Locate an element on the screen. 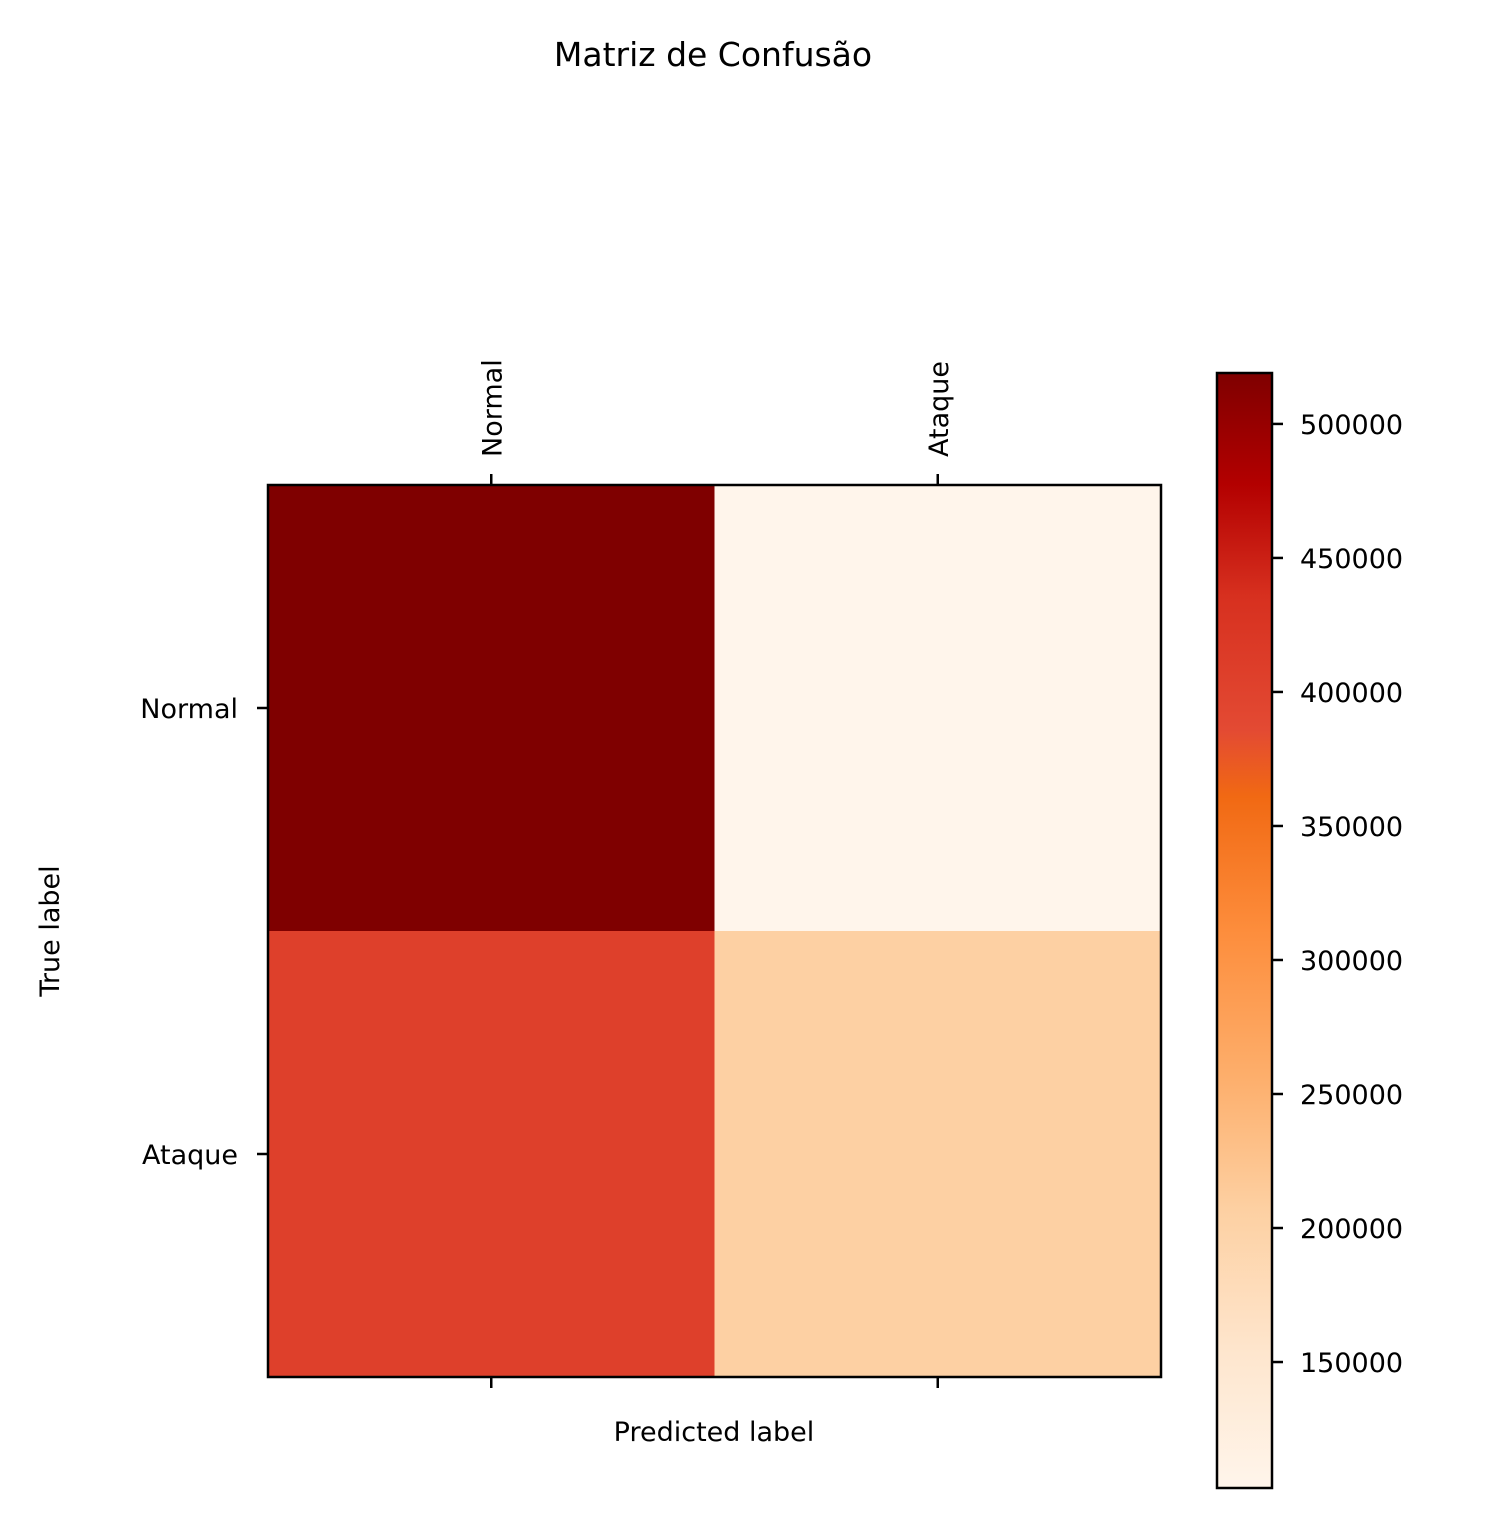  colorbar-tick-label: 300000 is located at coordinates (1351, 961).